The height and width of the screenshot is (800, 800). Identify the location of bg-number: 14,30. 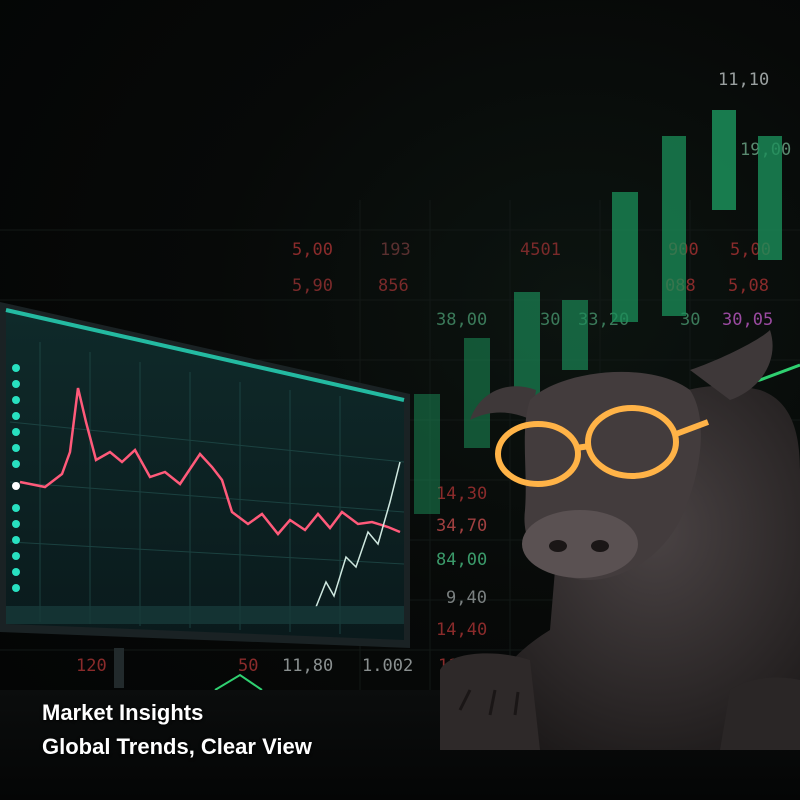
(462, 494).